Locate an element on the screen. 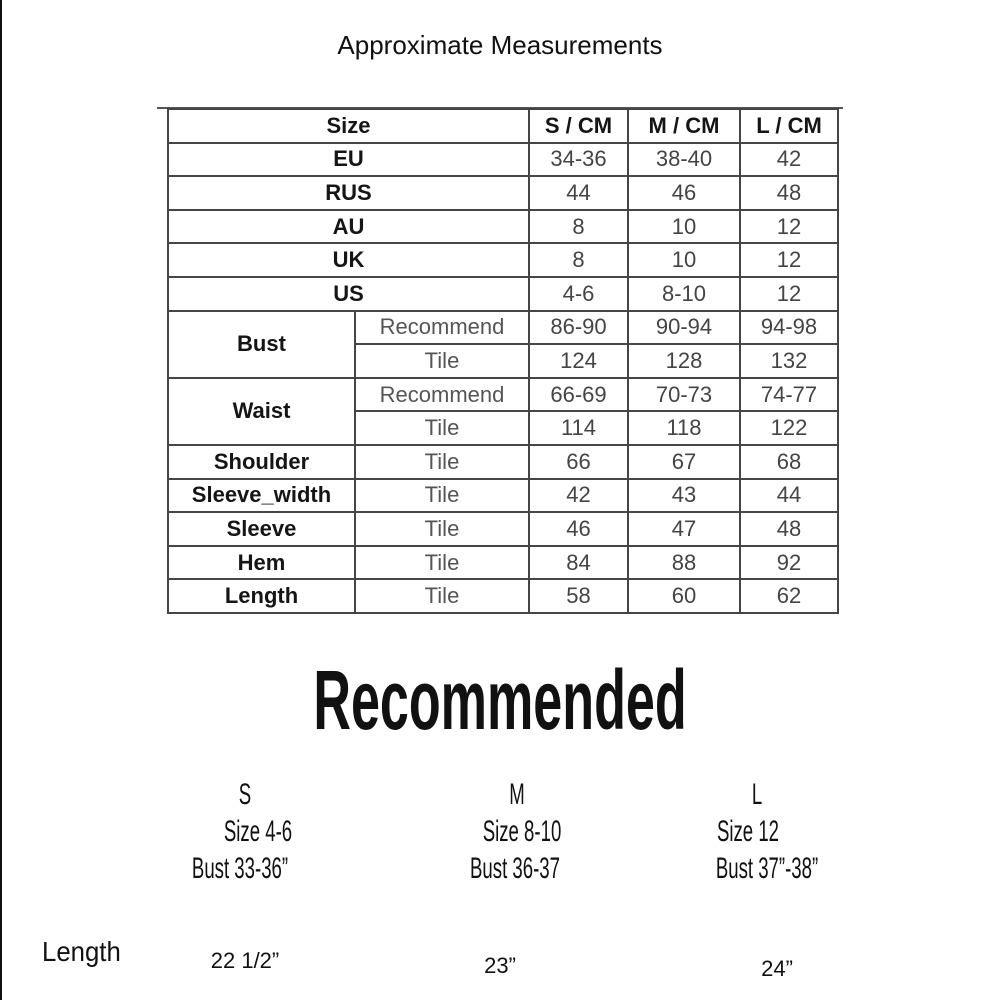  table-row: UK 8 10 12 is located at coordinates (503, 260).